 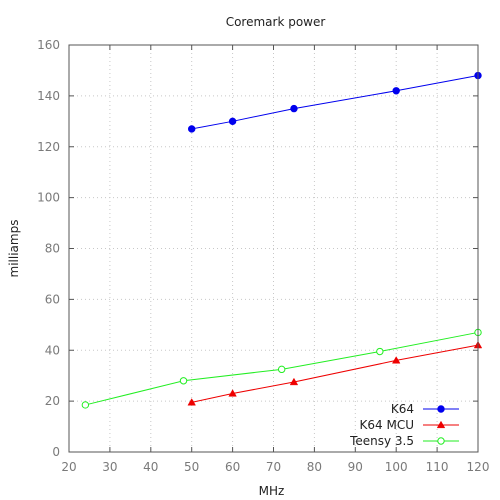 What do you see at coordinates (48, 198) in the screenshot?
I see `y-tick-label: 100` at bounding box center [48, 198].